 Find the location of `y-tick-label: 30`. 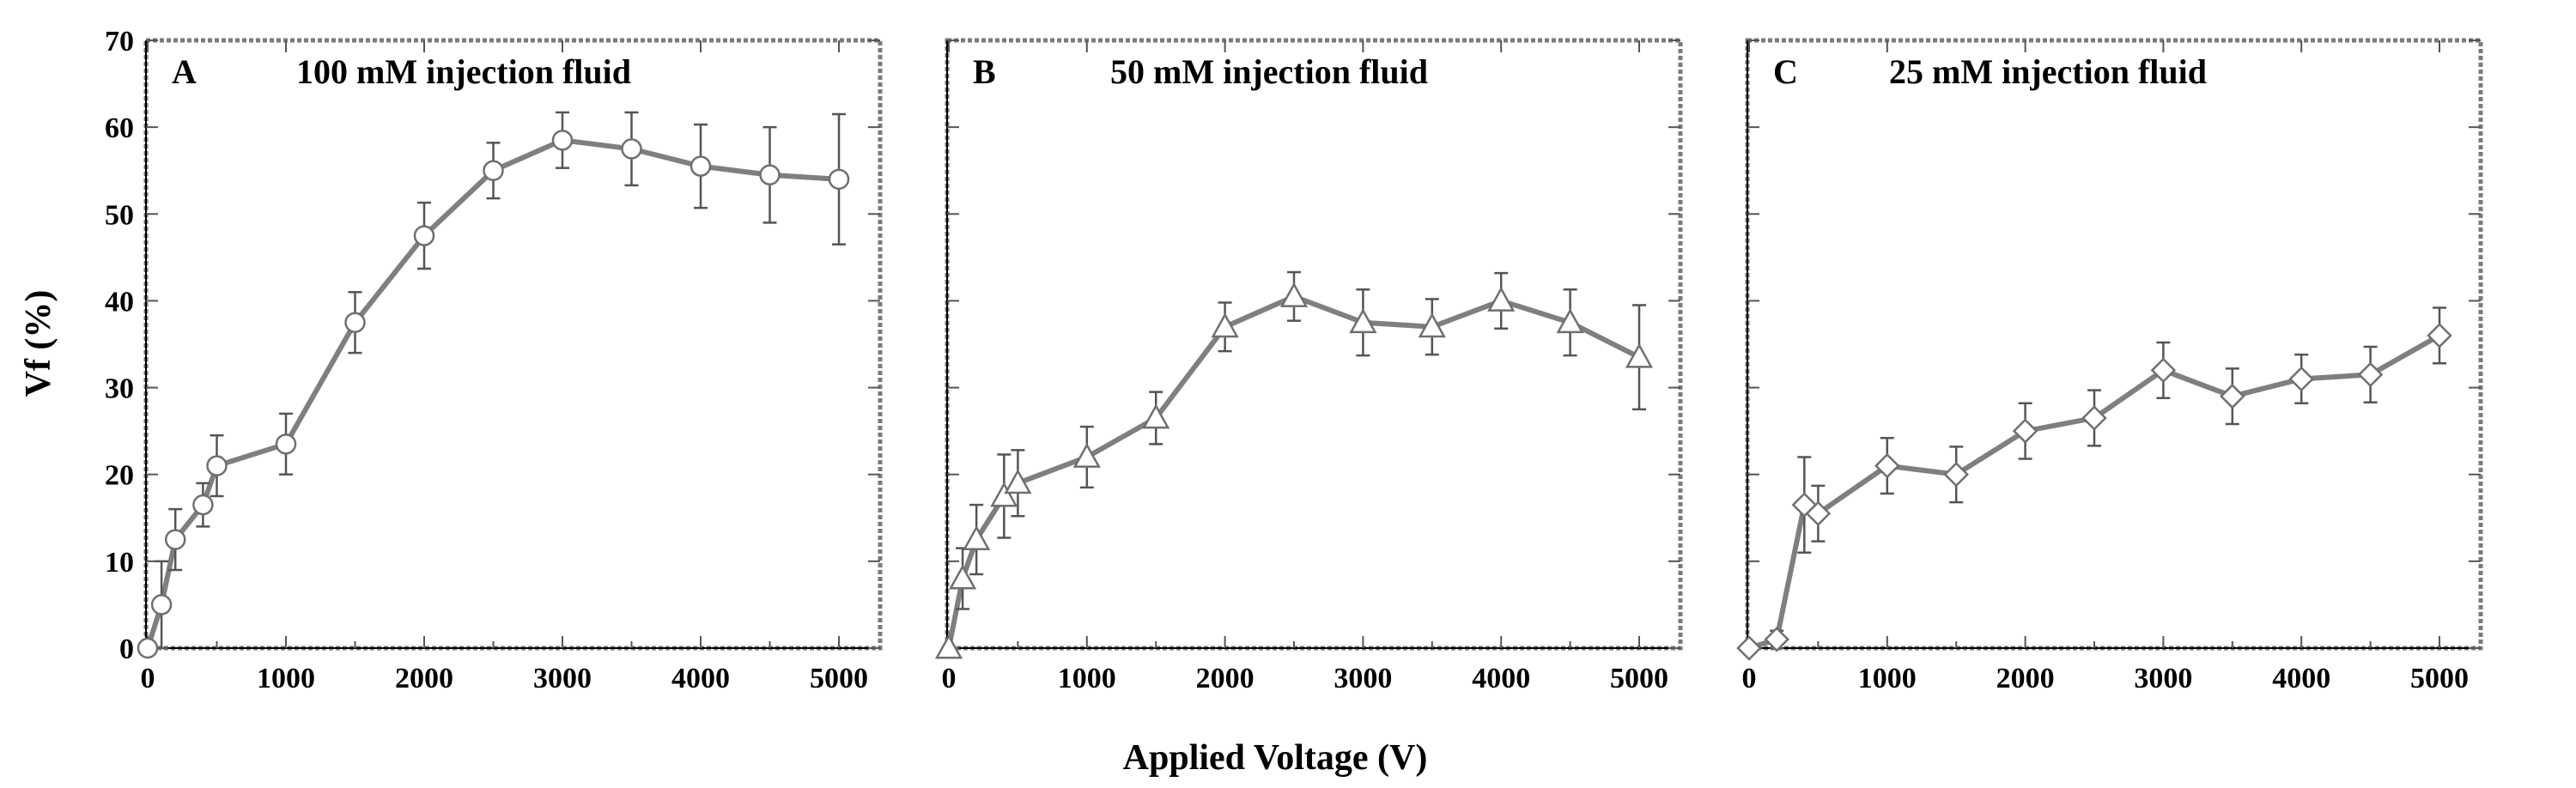

y-tick-label: 30 is located at coordinates (119, 389).